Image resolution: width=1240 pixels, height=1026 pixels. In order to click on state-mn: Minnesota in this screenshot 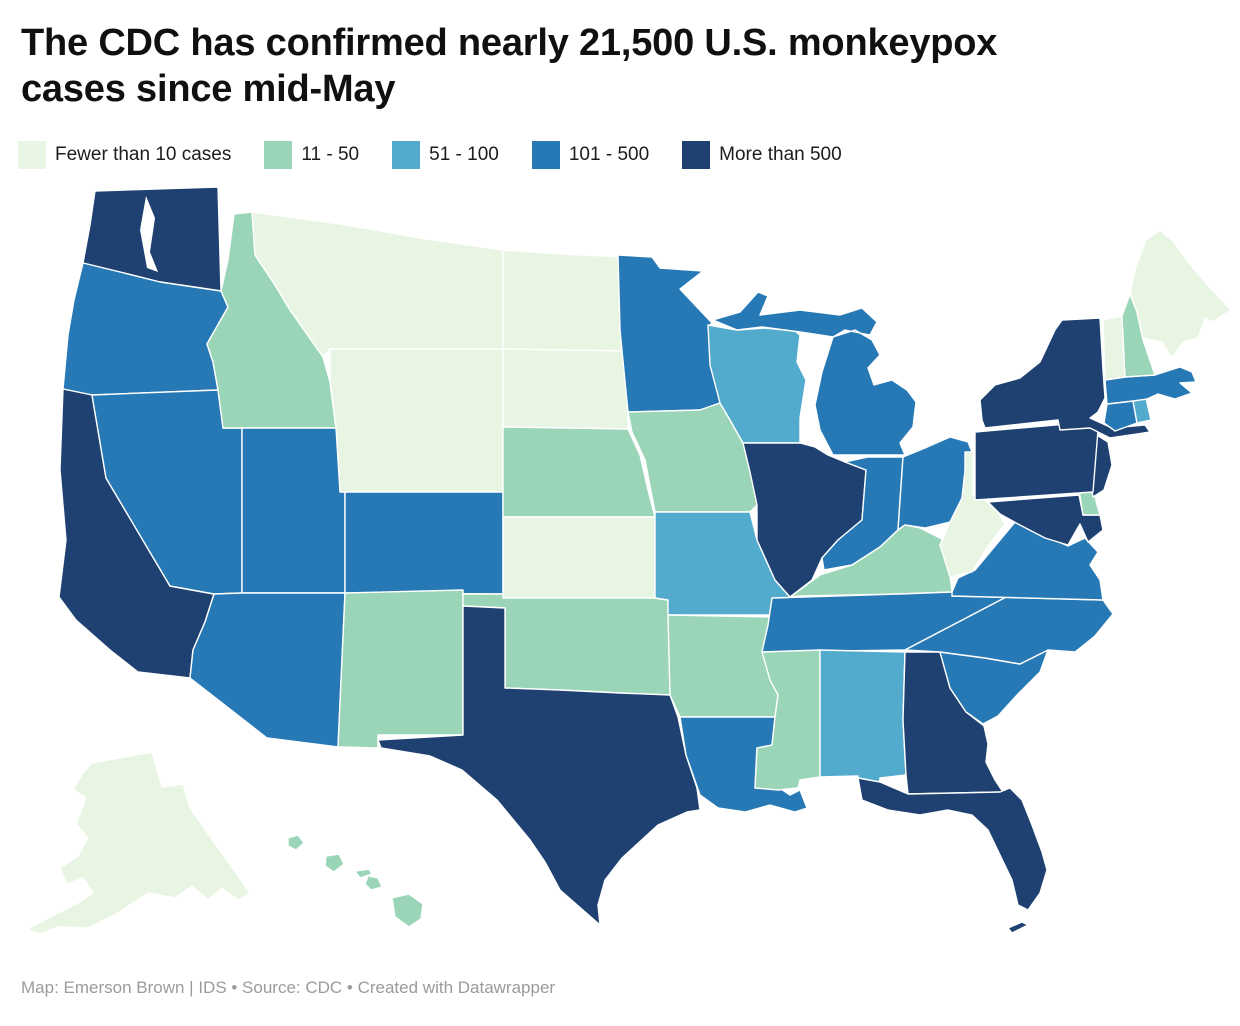, I will do `click(669, 333)`.